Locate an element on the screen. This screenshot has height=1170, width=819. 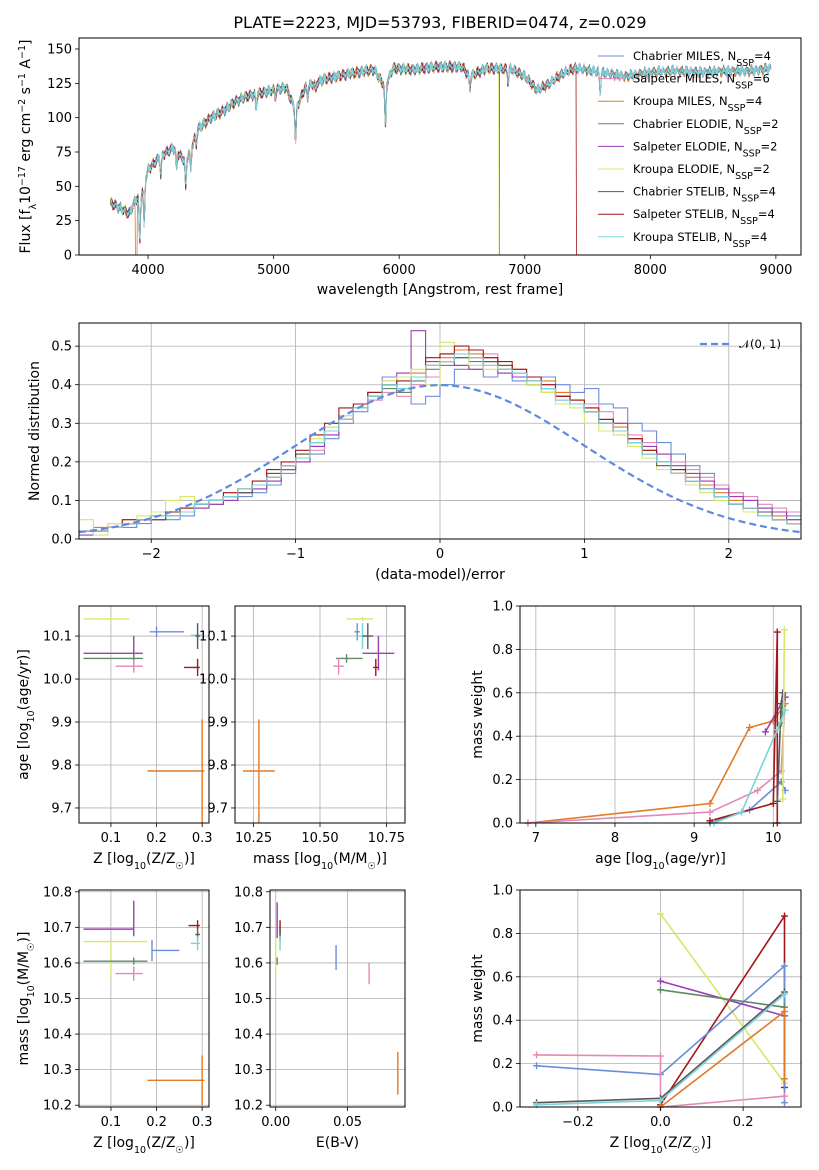
legend-entry: Chabrier MILES, NSSP=4 is located at coordinates (702, 59).